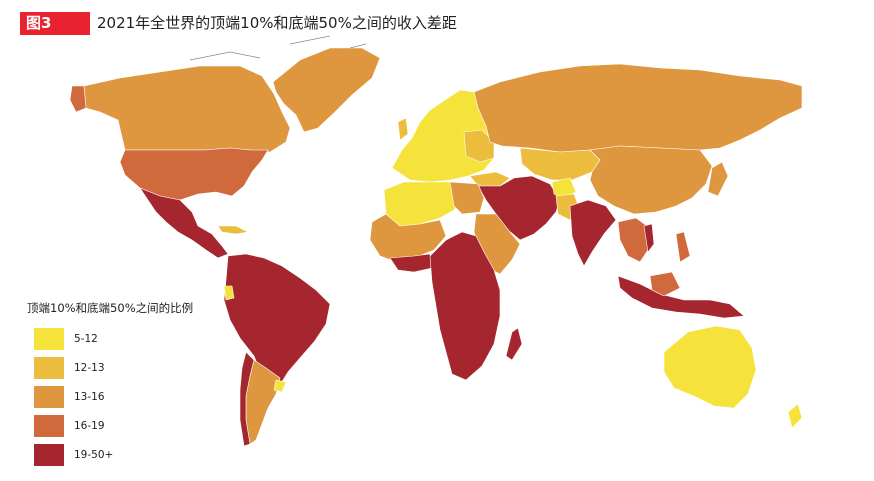  Describe the element at coordinates (403, 129) in the screenshot. I see `region-uk` at that location.